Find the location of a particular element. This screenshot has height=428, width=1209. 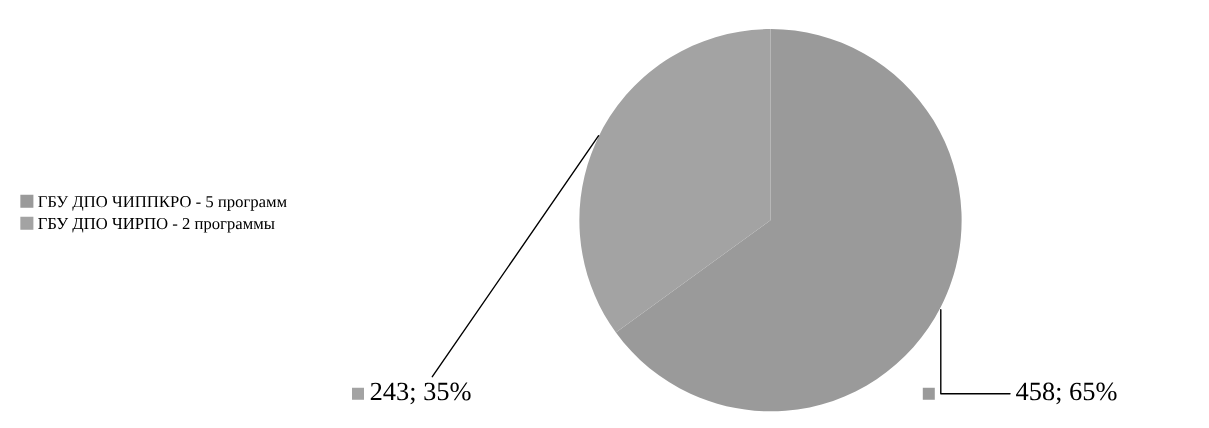

data-label: 243; 35% is located at coordinates (420, 393).